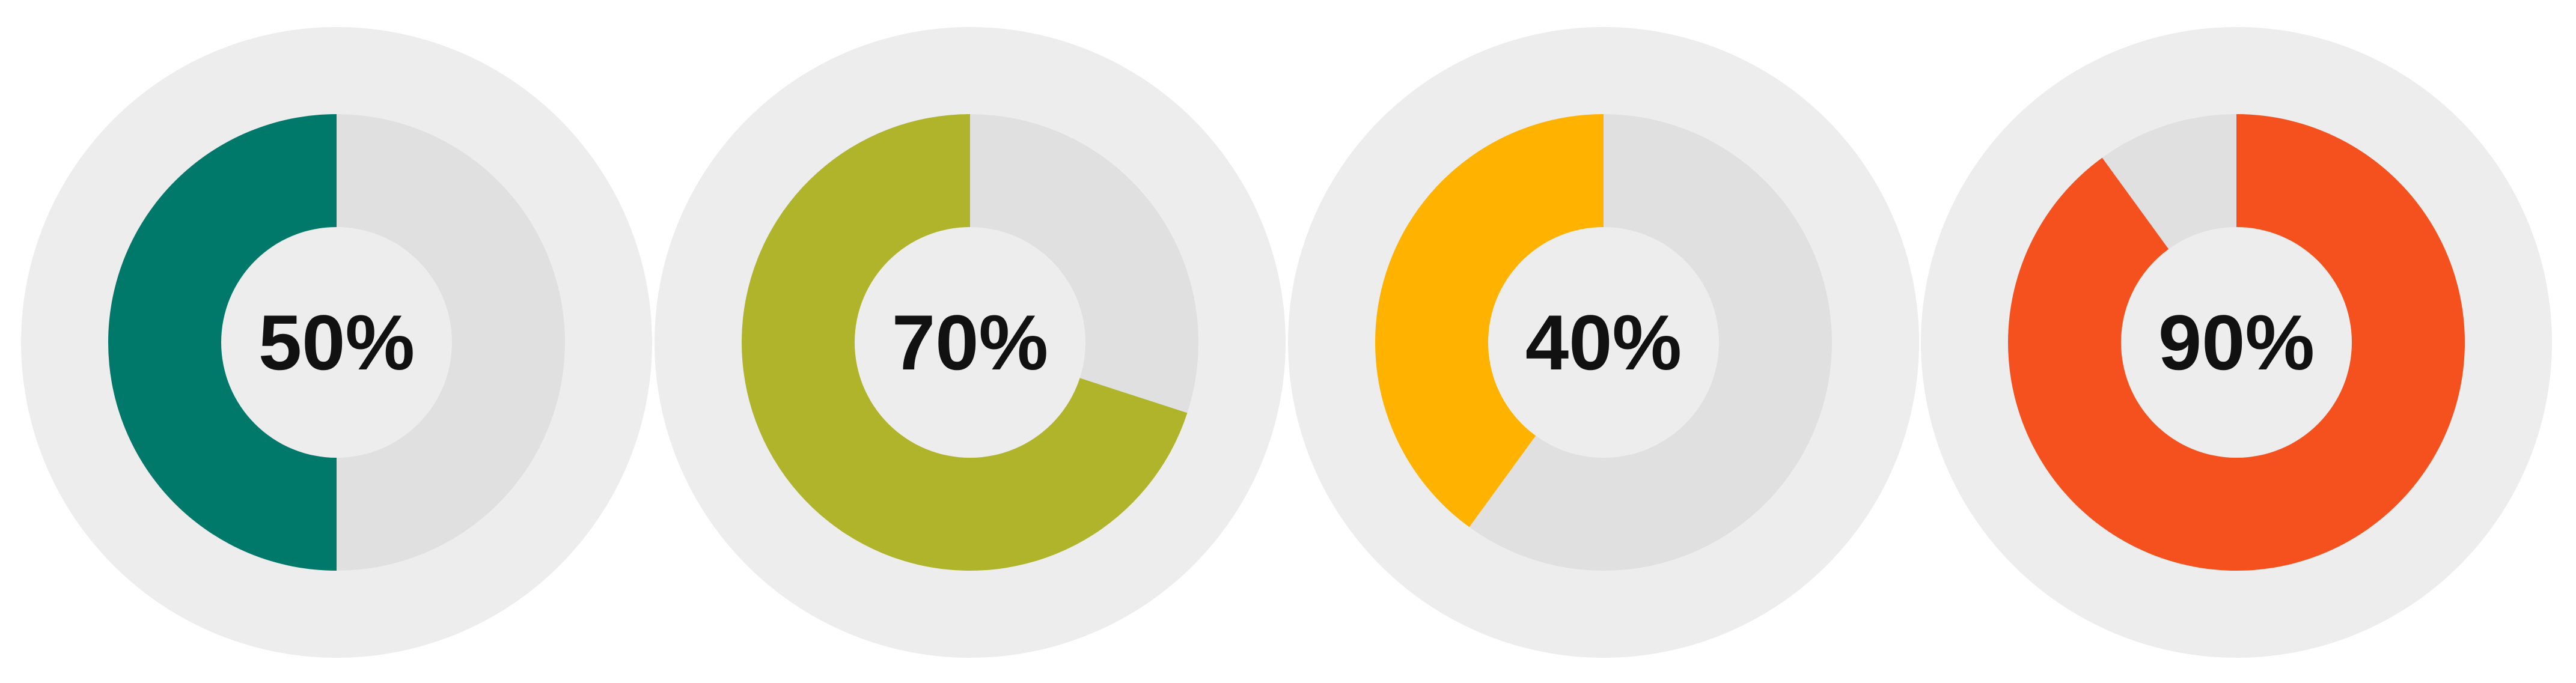 This screenshot has height=683, width=2576. I want to click on donut-value-slice, so click(1489, 320).